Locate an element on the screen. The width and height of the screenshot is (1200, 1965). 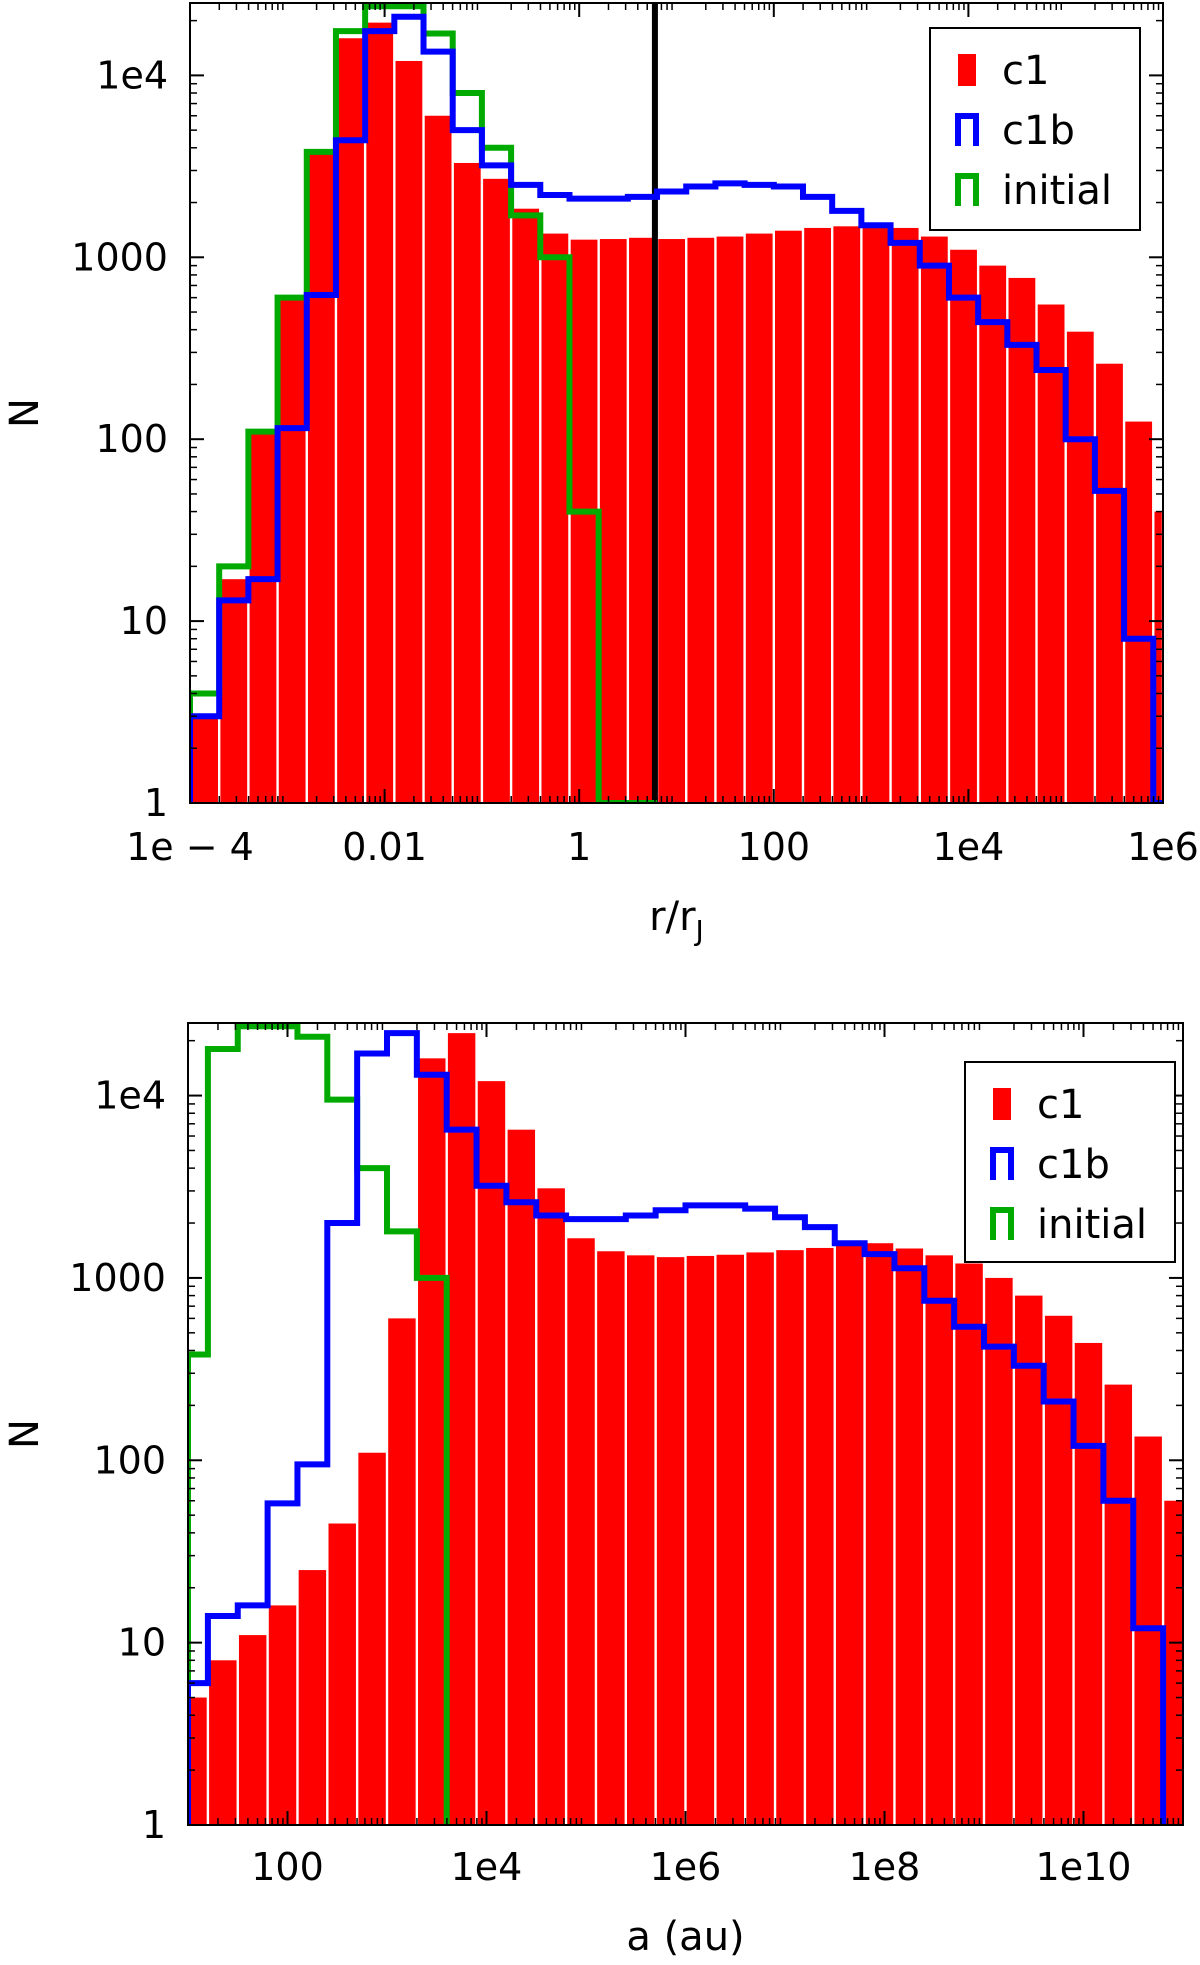
legend-box is located at coordinates (1035, 129).